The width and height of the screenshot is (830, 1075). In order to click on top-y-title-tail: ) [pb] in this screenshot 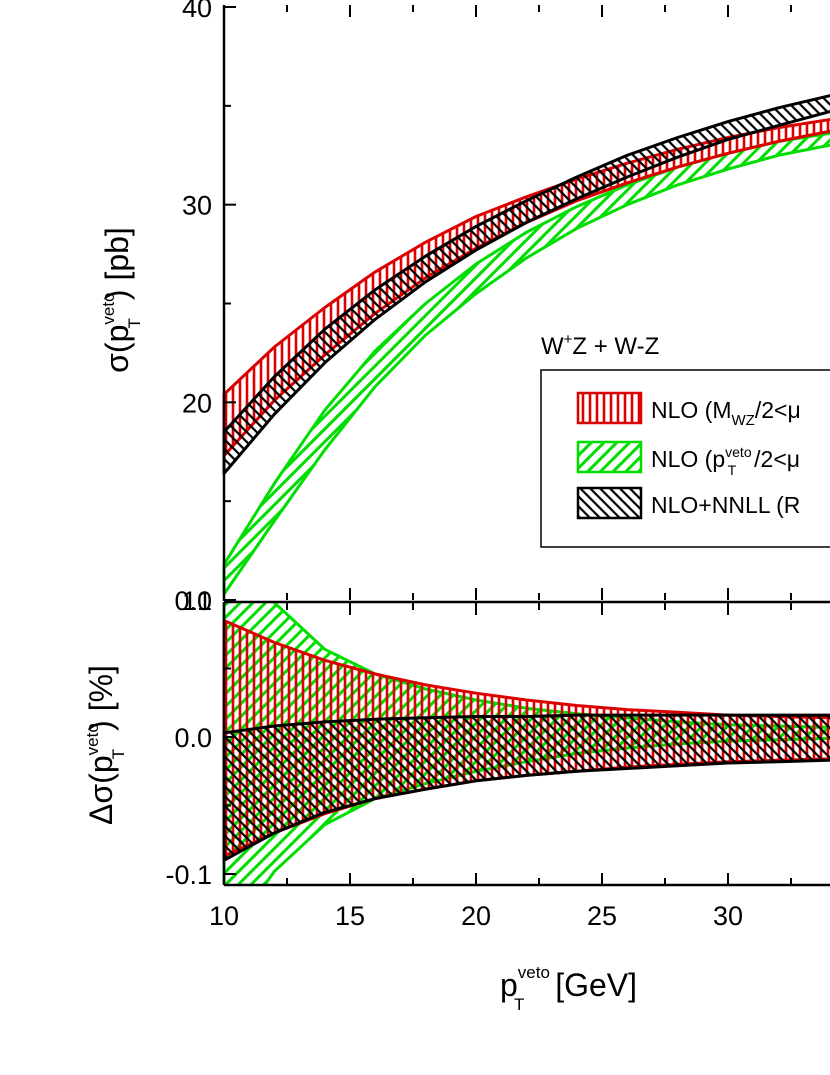, I will do `click(117, 263)`.